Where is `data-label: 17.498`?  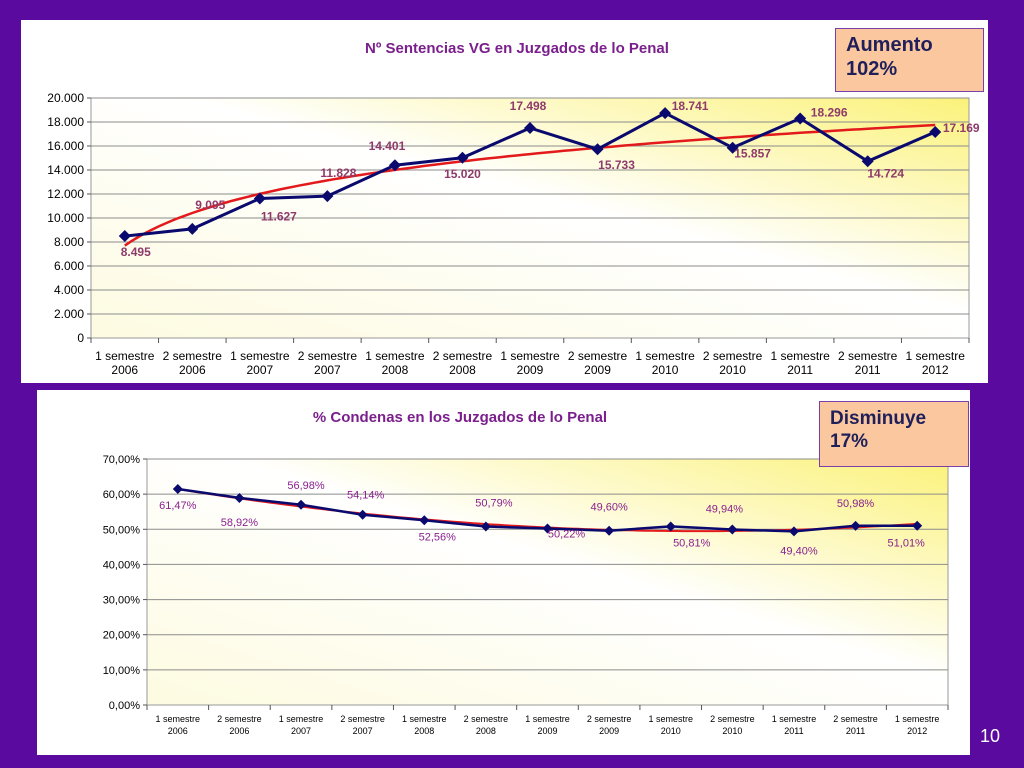 data-label: 17.498 is located at coordinates (528, 106).